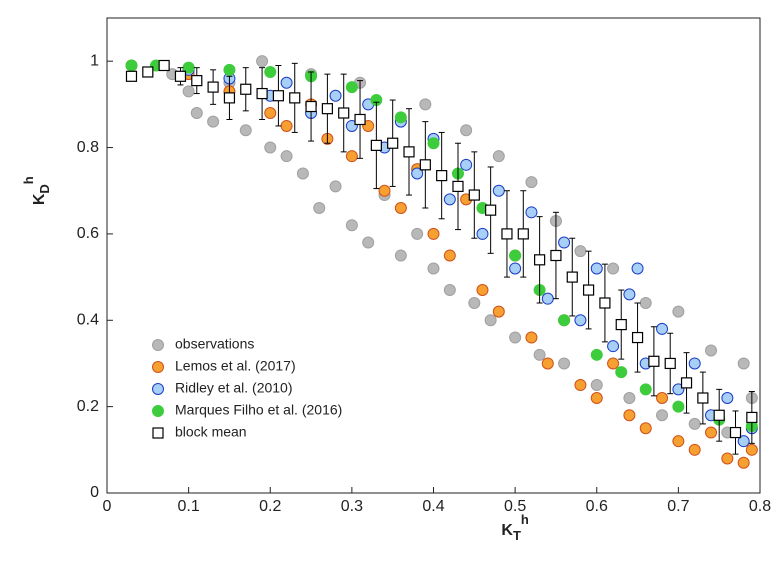 The width and height of the screenshot is (782, 568). What do you see at coordinates (211, 432) in the screenshot?
I see `legend-label: block mean` at bounding box center [211, 432].